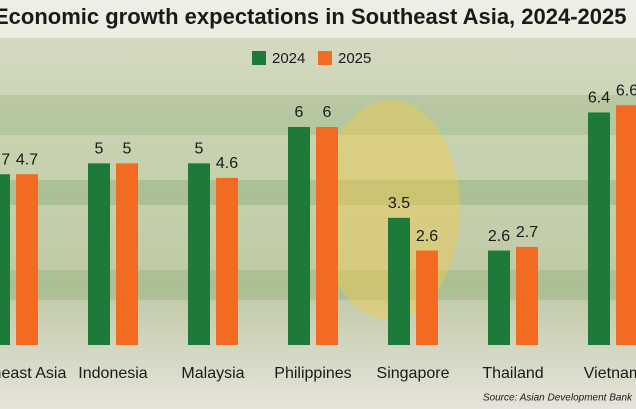 Image resolution: width=636 pixels, height=409 pixels. Describe the element at coordinates (354, 58) in the screenshot. I see `legend-label: 2025` at that location.